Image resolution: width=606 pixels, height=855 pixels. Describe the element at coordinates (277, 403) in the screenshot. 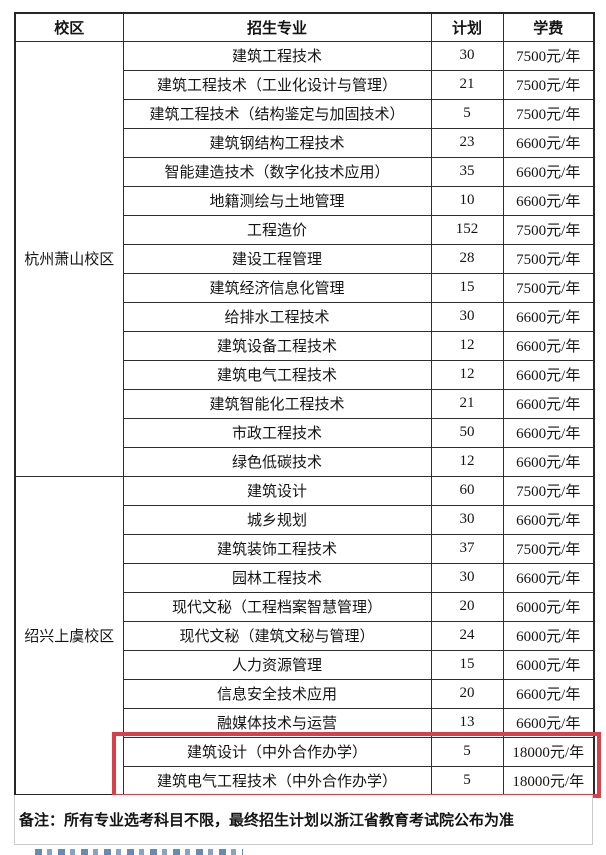

I see `major-cell: 建筑智能化工程技术` at that location.